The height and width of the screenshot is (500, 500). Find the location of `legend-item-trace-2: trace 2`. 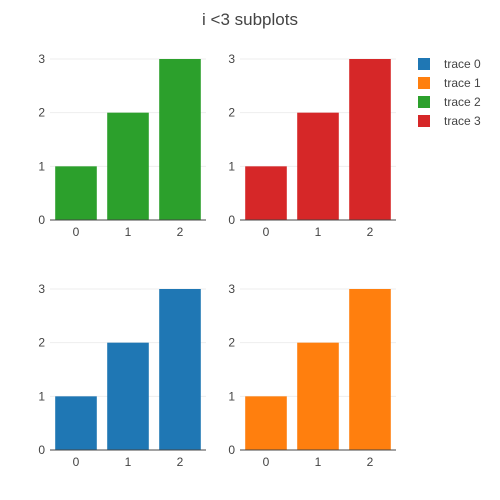

legend-item-trace-2: trace 2 is located at coordinates (449, 102).